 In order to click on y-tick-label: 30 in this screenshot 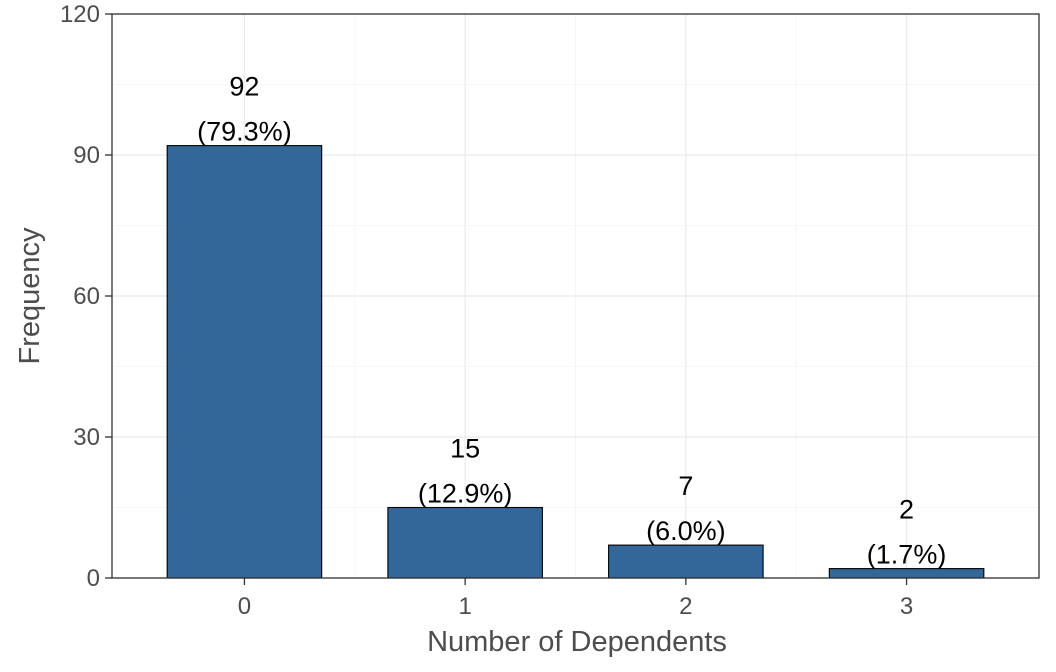, I will do `click(86, 437)`.